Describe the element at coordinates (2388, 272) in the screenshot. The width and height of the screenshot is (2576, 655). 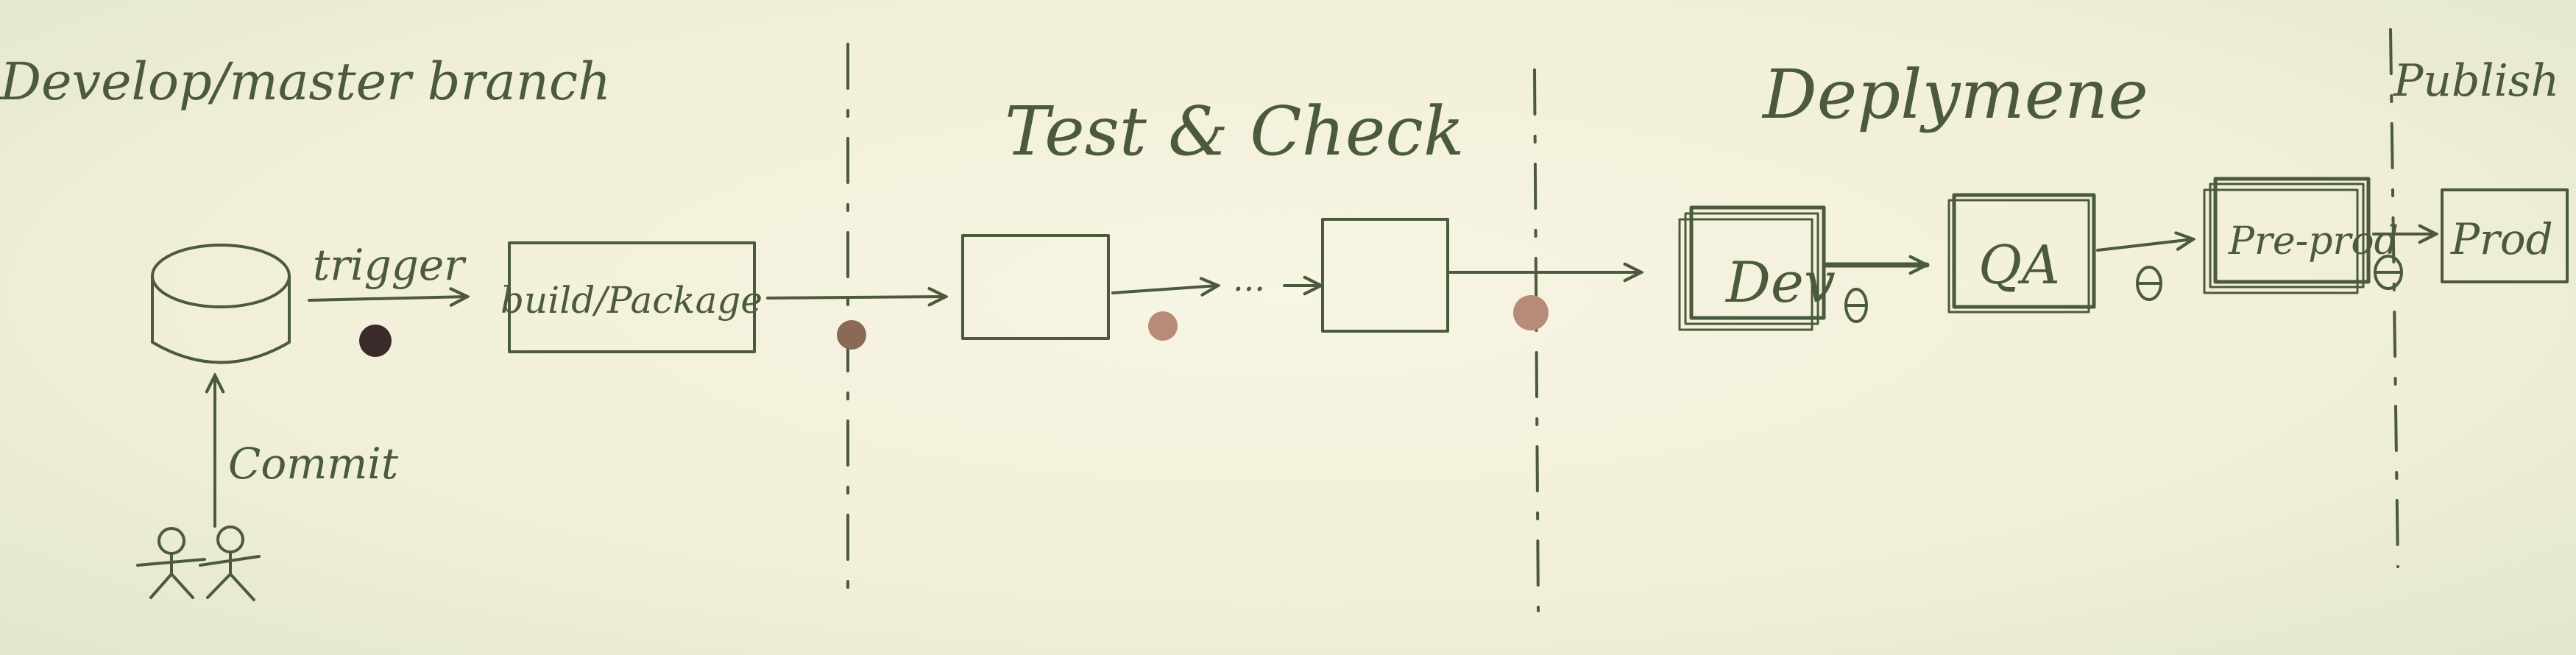
I see `gate-theta-publish` at that location.